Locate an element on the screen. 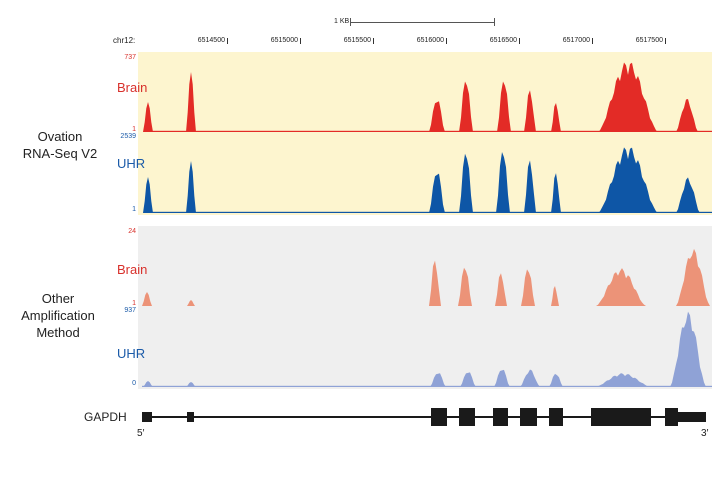 The image size is (720, 480). track-max-value: 937 is located at coordinates (130, 310).